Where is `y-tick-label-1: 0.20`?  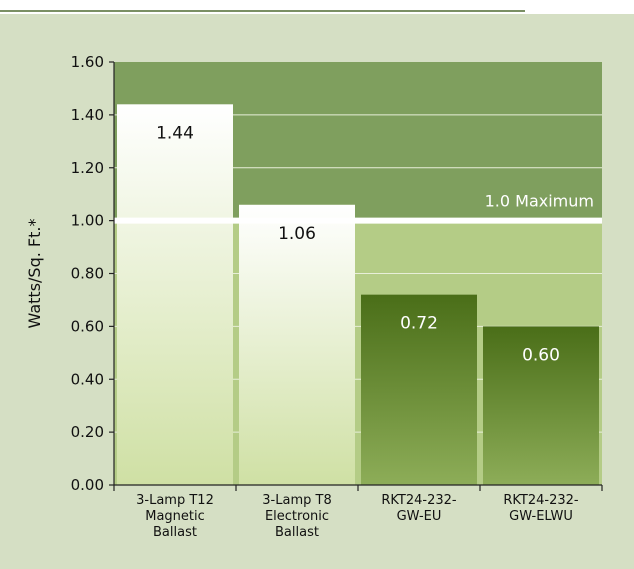
y-tick-label-1: 0.20 is located at coordinates (87, 432).